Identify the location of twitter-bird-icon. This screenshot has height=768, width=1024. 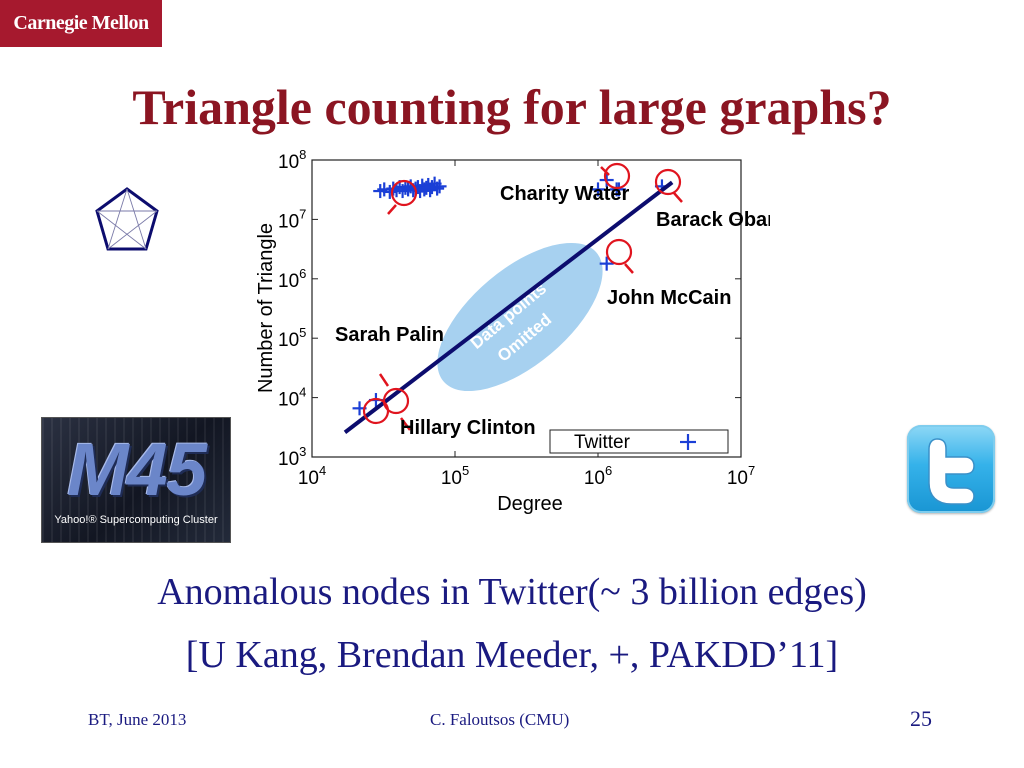
(951, 469).